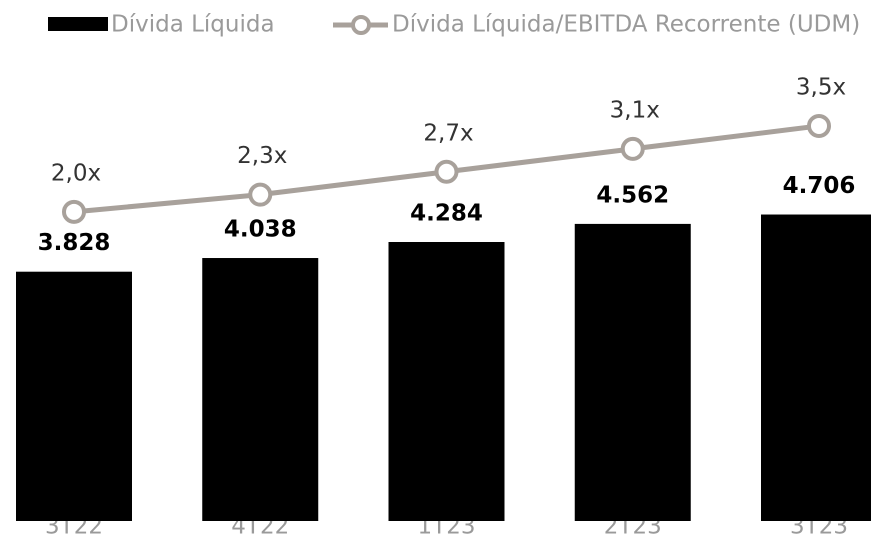 This screenshot has height=539, width=871. What do you see at coordinates (76, 173) in the screenshot?
I see `line-label: 2,0x` at bounding box center [76, 173].